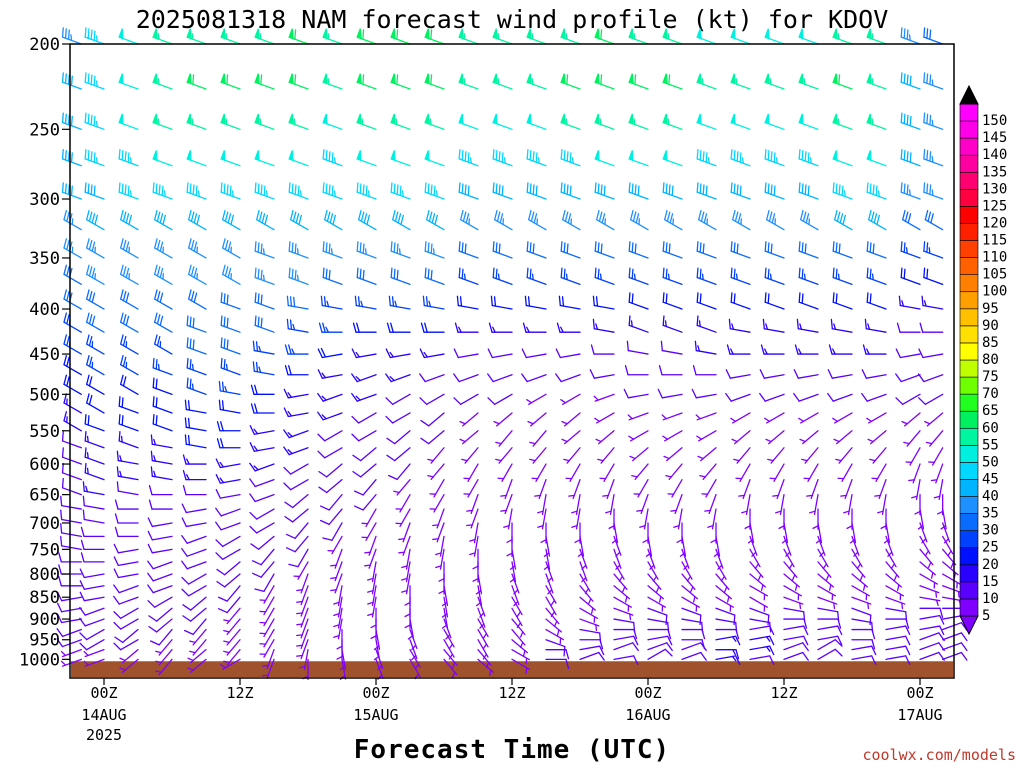  I want to click on colorbar-label: 5, so click(986, 616).